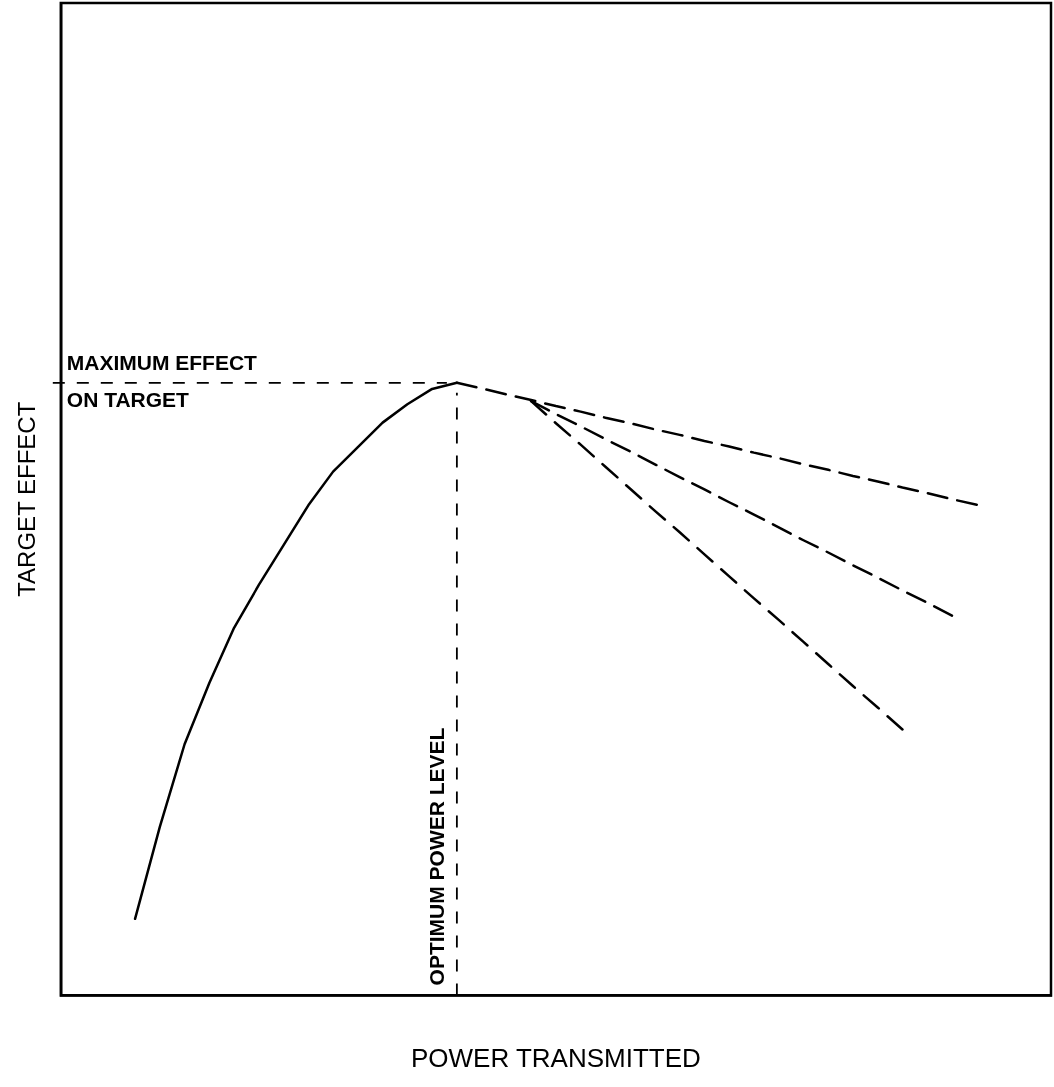 This screenshot has height=1087, width=1054. Describe the element at coordinates (162, 381) in the screenshot. I see `ref-line-label: MAXIMUM EFFECT ON TARGET` at that location.